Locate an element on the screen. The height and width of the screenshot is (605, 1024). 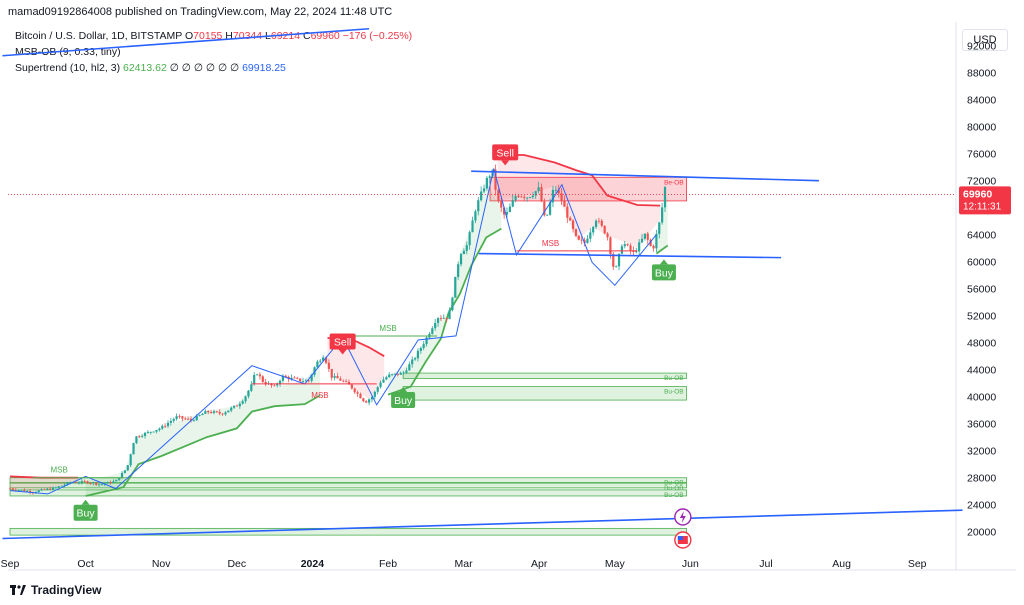
y-tick-label: 28000 is located at coordinates (981, 479).